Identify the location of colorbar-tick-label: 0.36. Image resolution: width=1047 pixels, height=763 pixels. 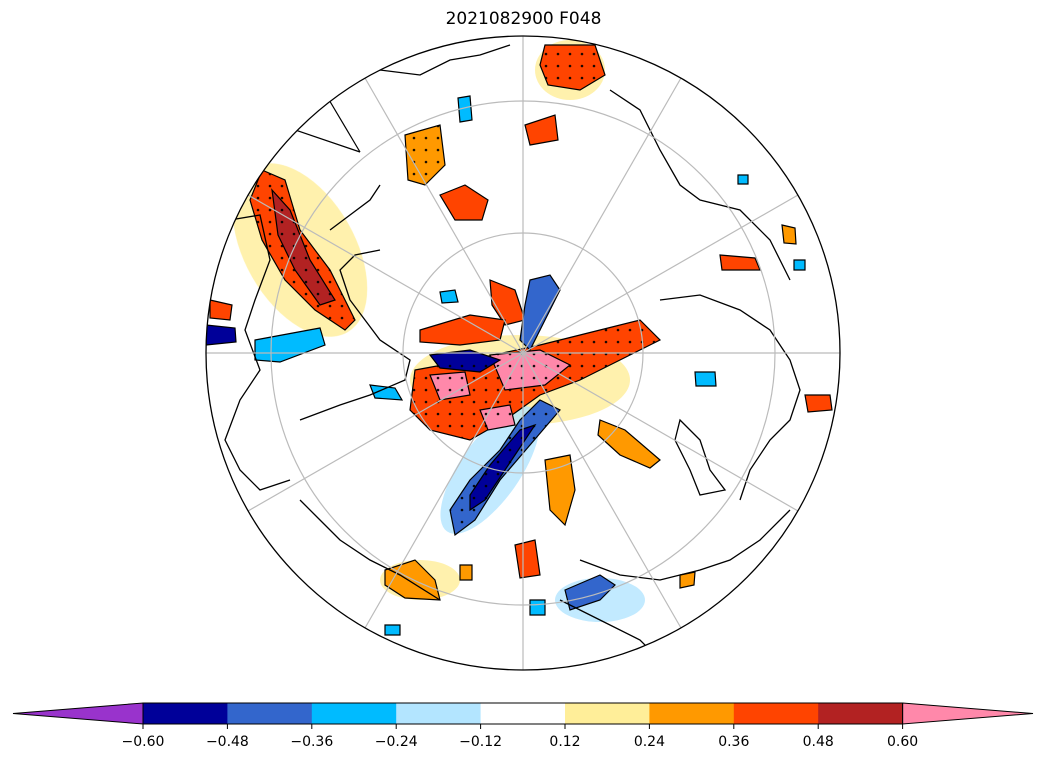
(733, 742).